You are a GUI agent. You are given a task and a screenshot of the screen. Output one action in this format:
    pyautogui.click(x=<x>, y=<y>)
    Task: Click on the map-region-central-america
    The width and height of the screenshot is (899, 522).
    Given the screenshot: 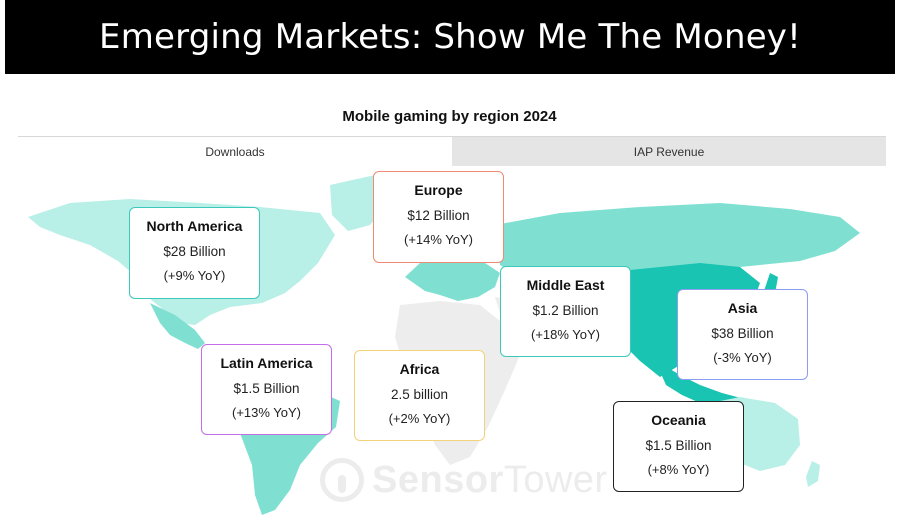 What is the action you would take?
    pyautogui.click(x=177, y=326)
    